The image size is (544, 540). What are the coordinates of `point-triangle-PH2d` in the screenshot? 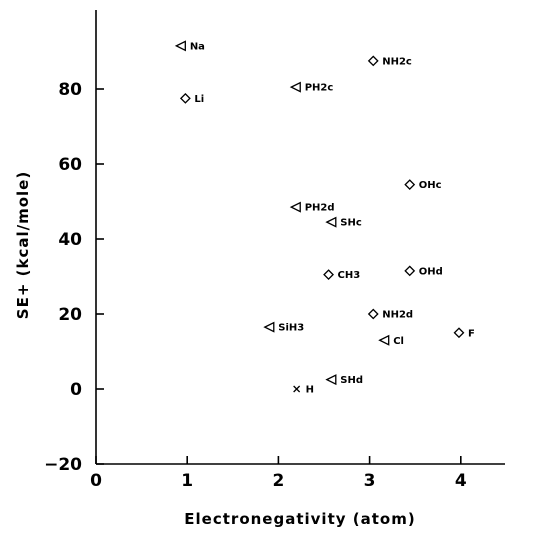 It's located at (295, 207).